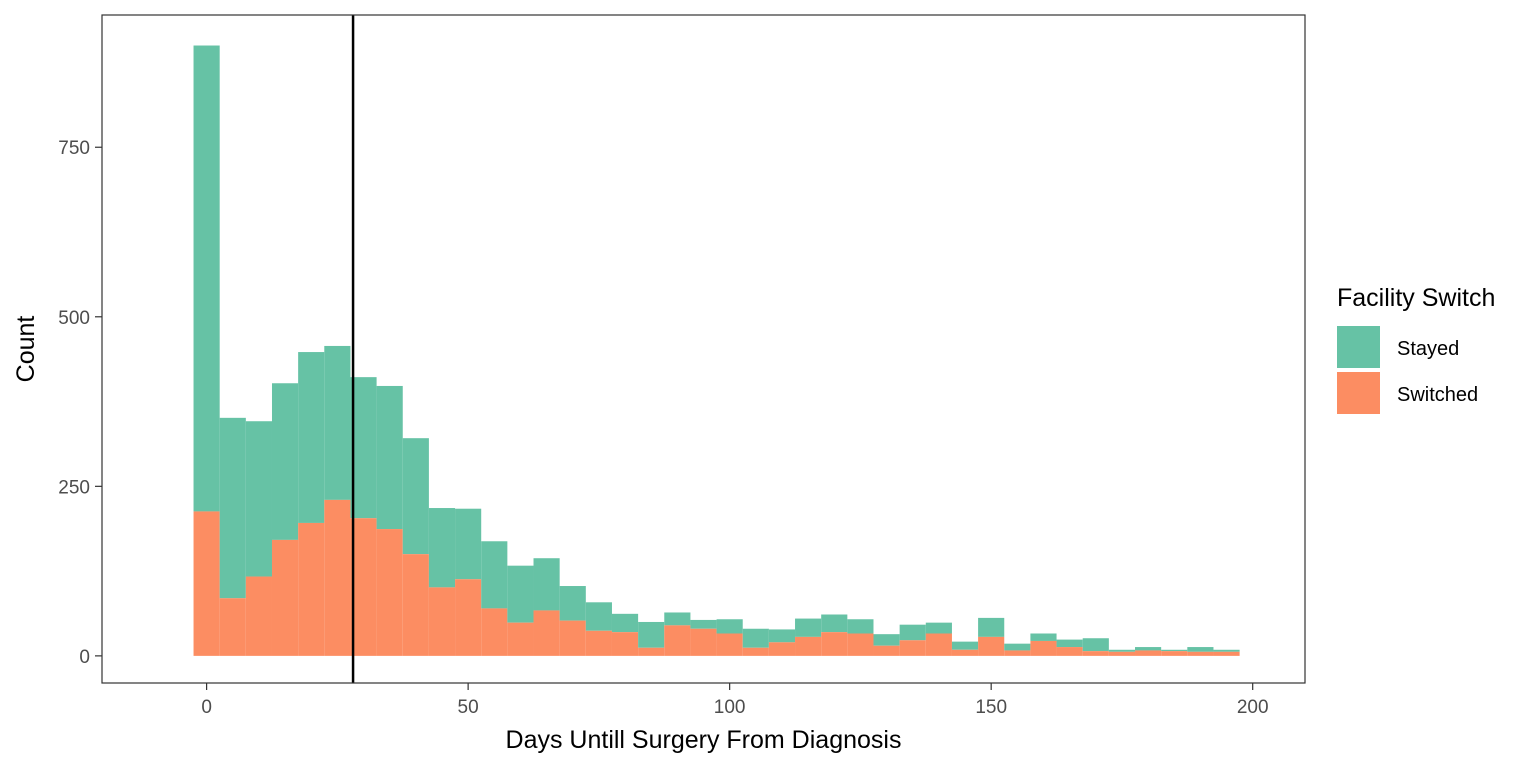 The width and height of the screenshot is (1536, 768). Describe the element at coordinates (1428, 349) in the screenshot. I see `legend-label-stayed: Stayed` at that location.